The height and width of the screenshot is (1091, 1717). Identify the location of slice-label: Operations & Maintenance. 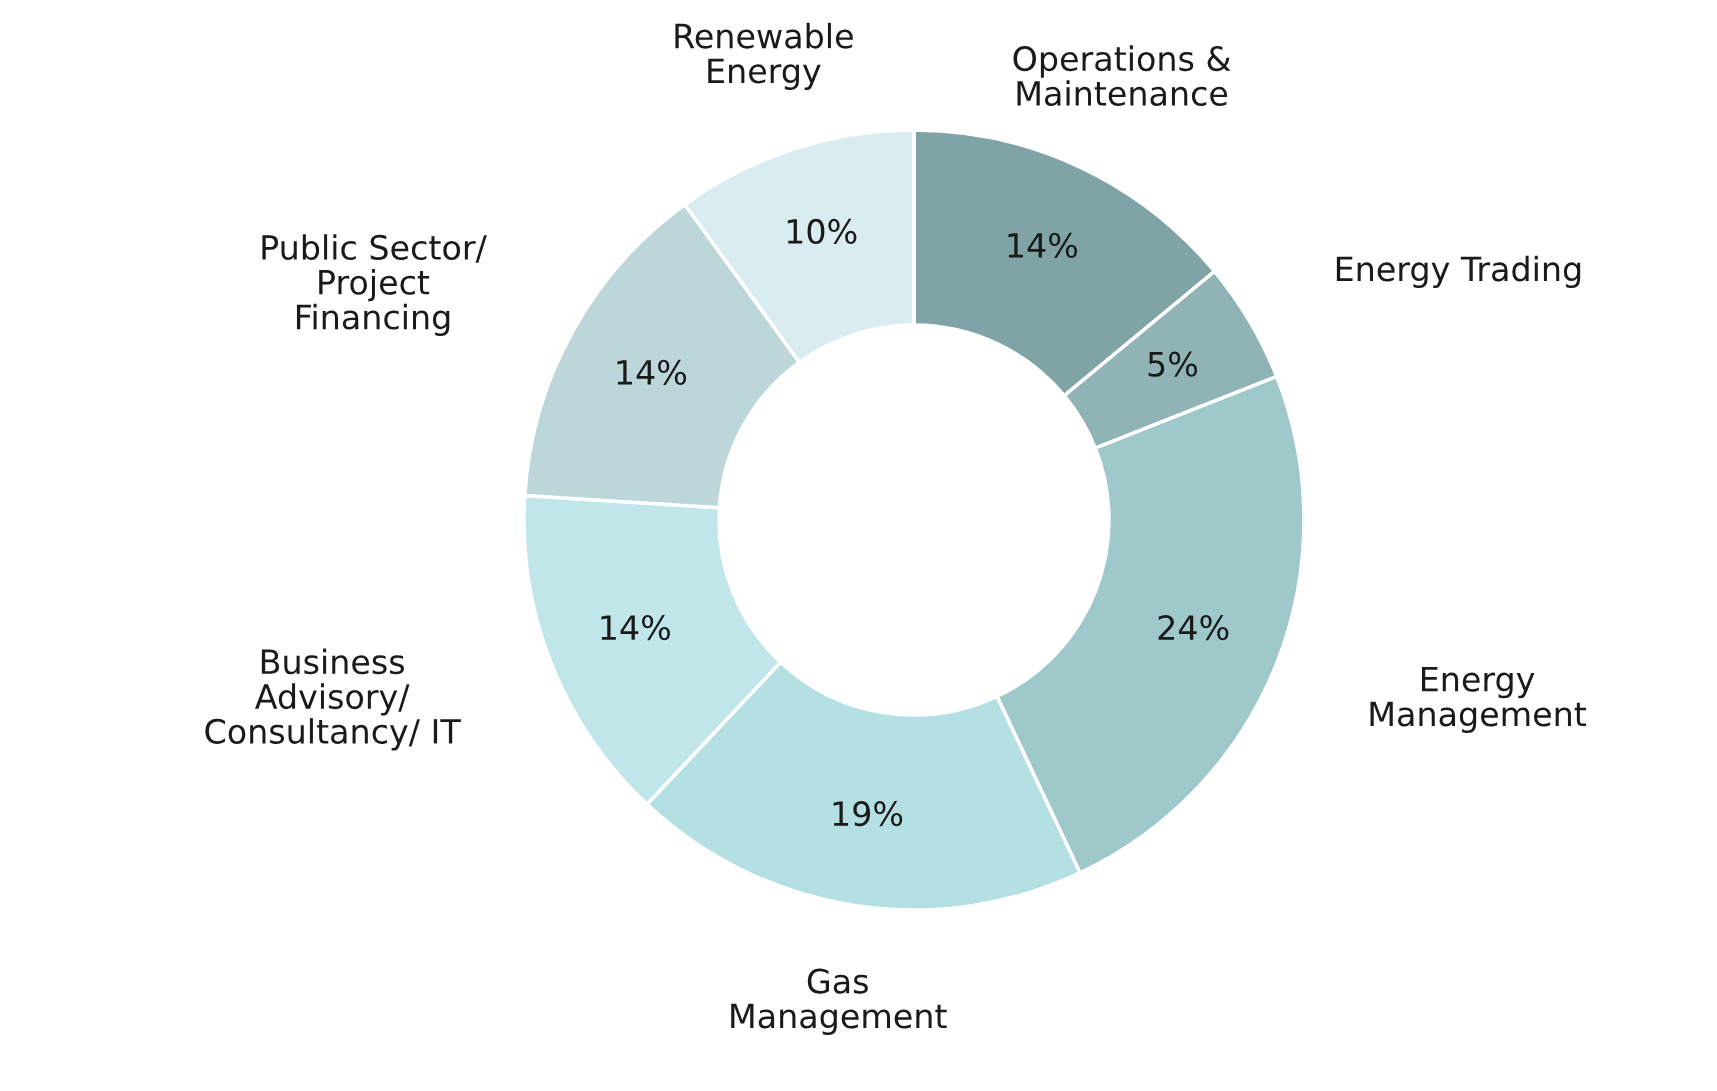
(1122, 75).